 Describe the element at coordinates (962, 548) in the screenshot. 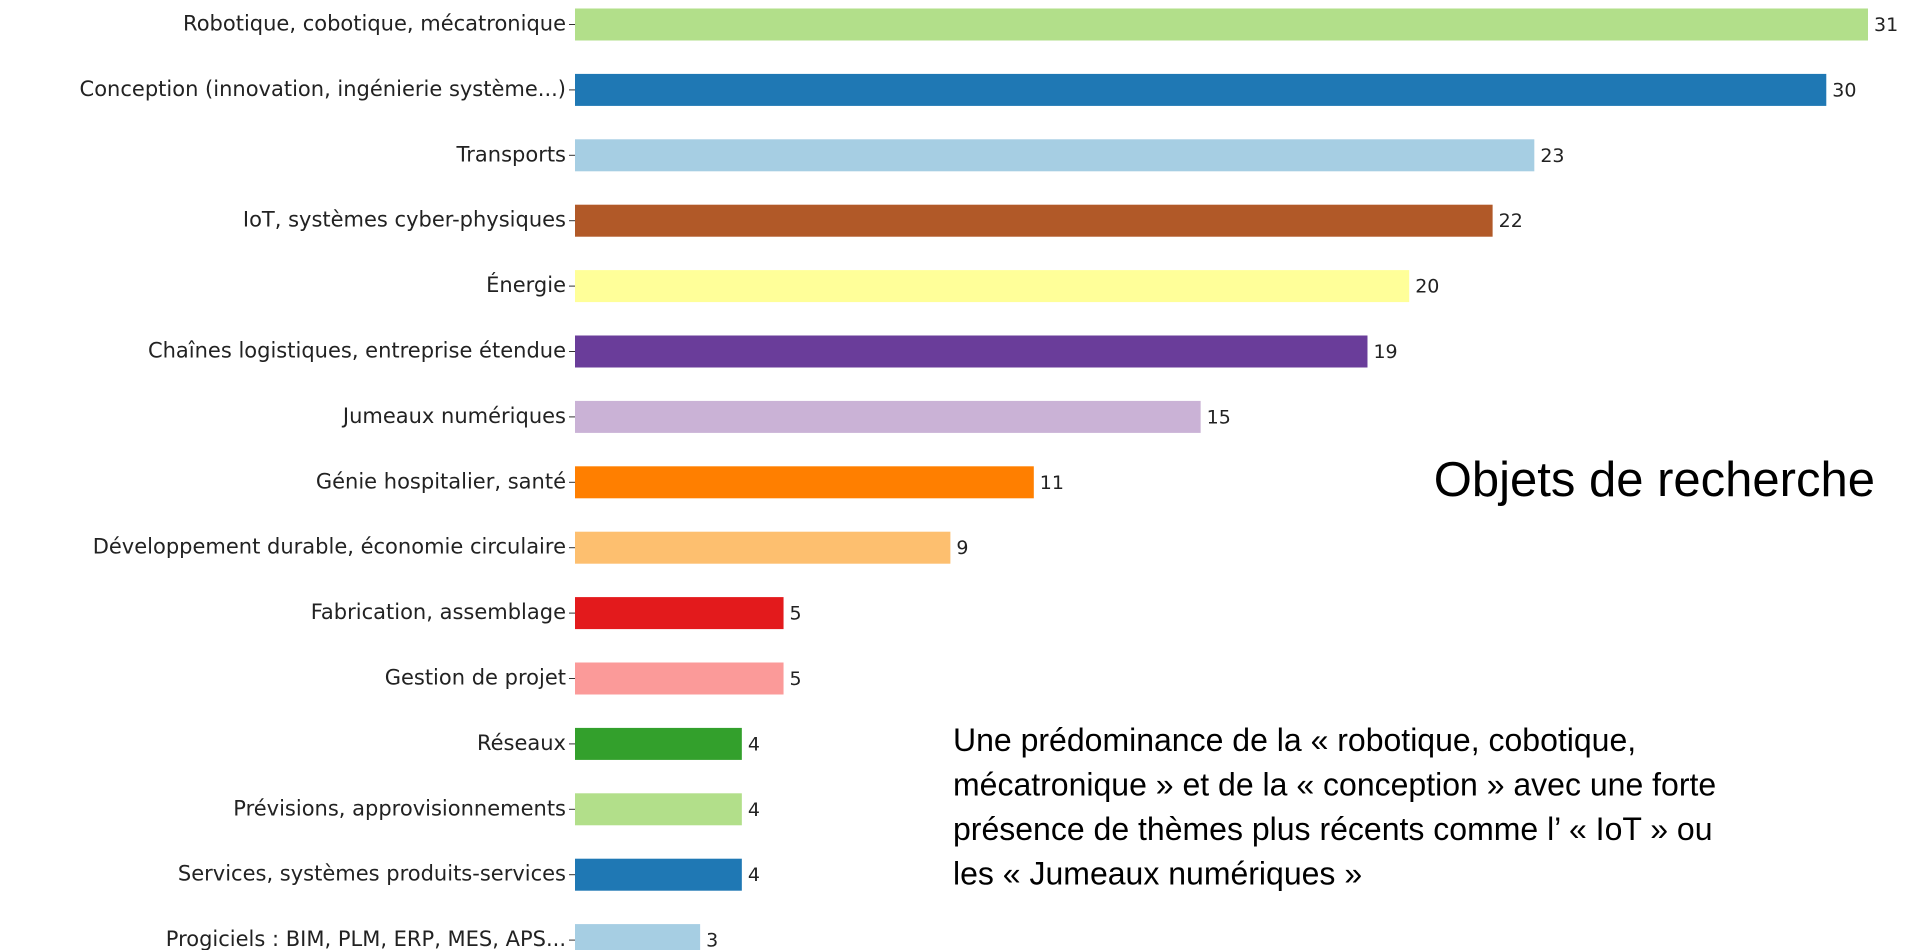

I see `value-label: 9` at that location.